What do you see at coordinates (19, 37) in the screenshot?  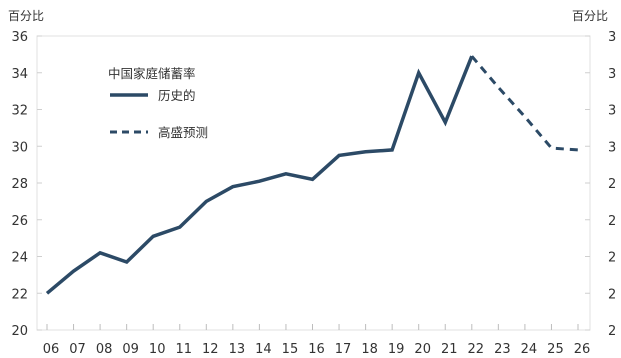 I see `y-tick-label: 36` at bounding box center [19, 37].